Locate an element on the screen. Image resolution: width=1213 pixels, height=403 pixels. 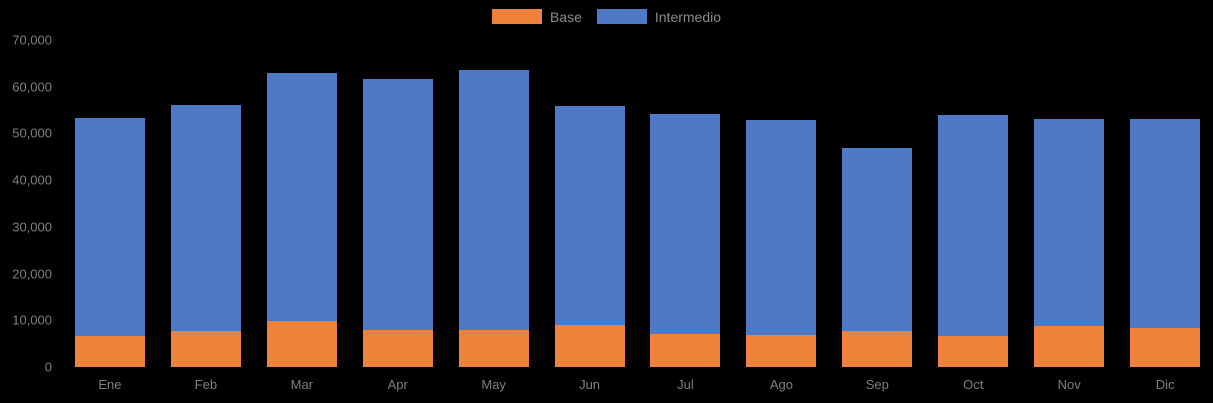
y-tick-label: 30,000 is located at coordinates (32, 227).